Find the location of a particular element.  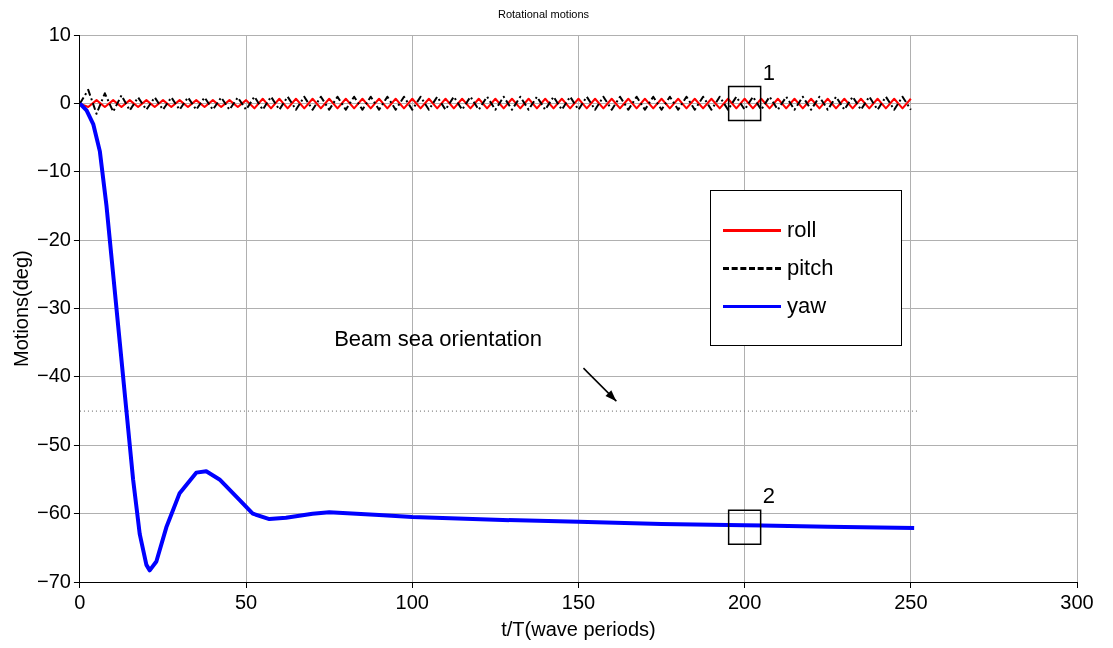

y-tick-label: −40 is located at coordinates (53, 375).